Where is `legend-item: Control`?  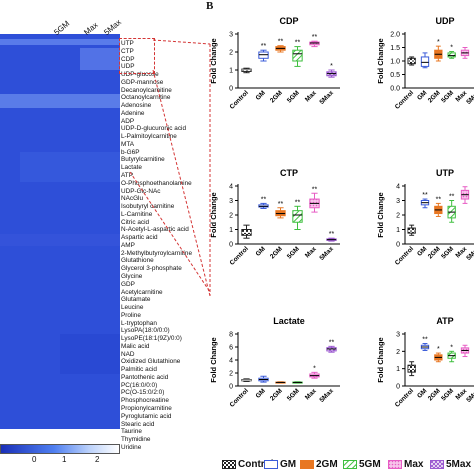 legend-item: Control is located at coordinates (248, 464).